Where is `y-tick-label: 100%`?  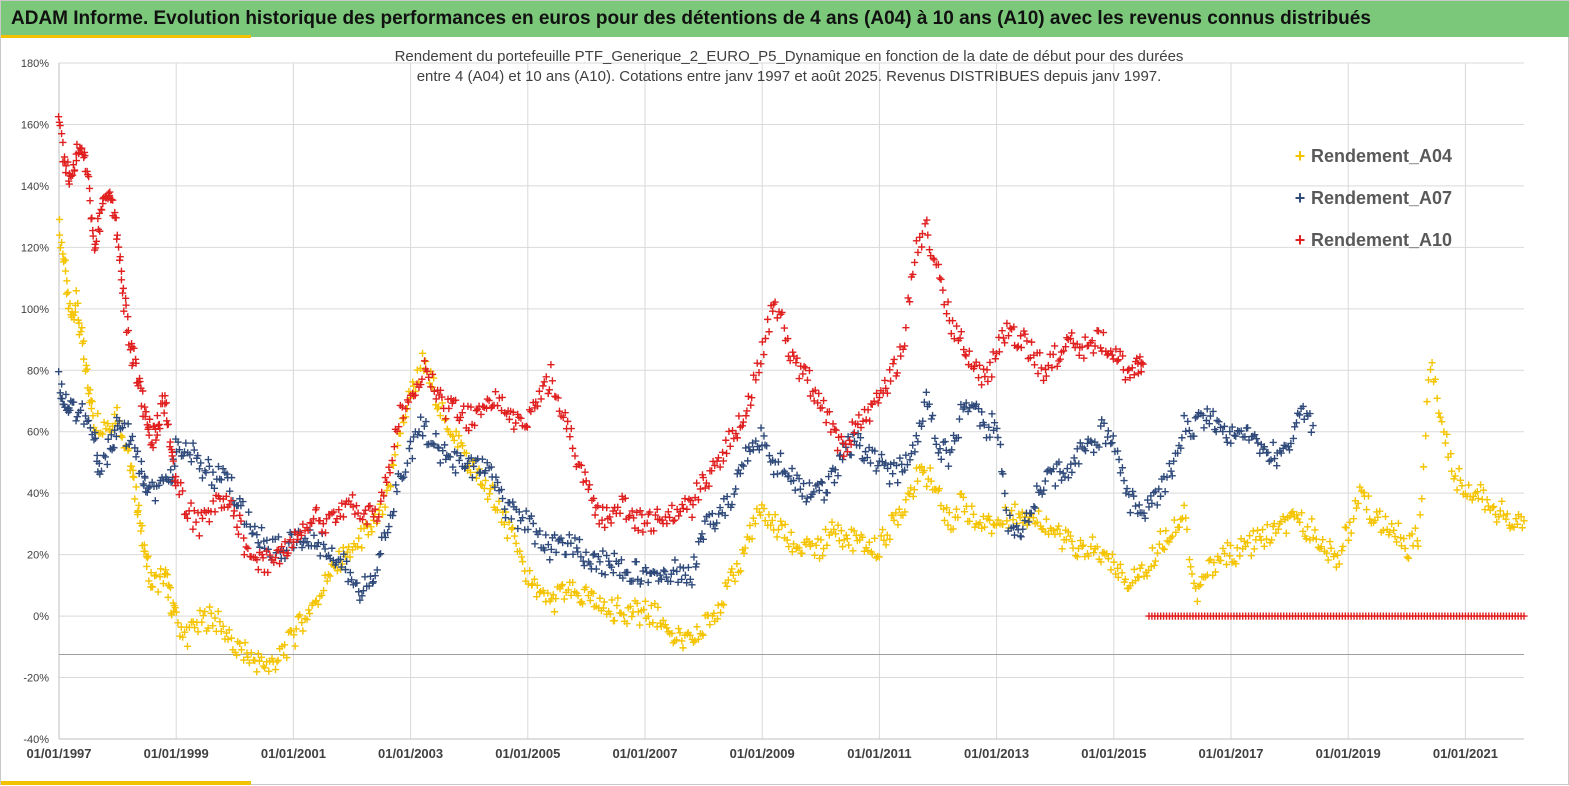 y-tick-label: 100% is located at coordinates (35, 310).